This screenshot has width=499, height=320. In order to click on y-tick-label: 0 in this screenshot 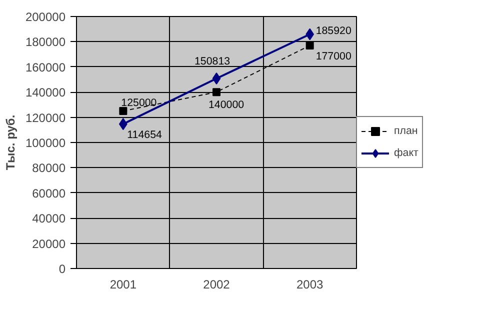, I will do `click(62, 269)`.